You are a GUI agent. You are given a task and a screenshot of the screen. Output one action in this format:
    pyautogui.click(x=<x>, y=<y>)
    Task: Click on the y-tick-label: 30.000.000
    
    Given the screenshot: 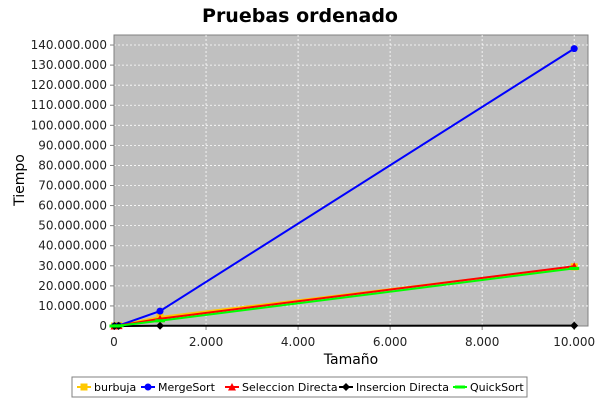 What is the action you would take?
    pyautogui.click(x=72, y=266)
    